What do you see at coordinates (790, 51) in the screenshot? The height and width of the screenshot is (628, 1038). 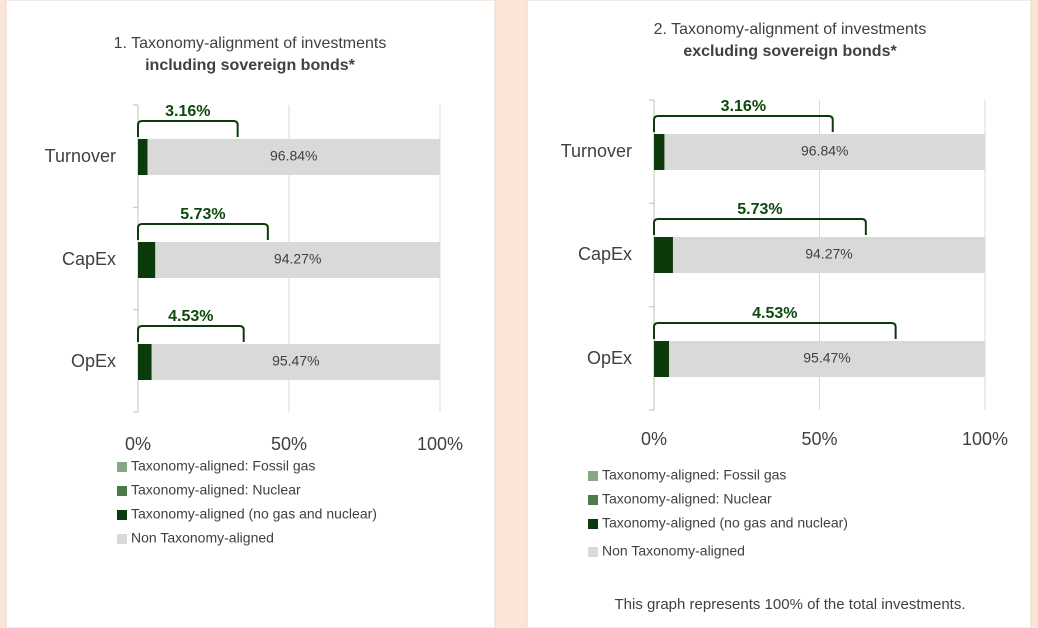 I see `chart-subtitle: excluding sovereign bonds*` at bounding box center [790, 51].